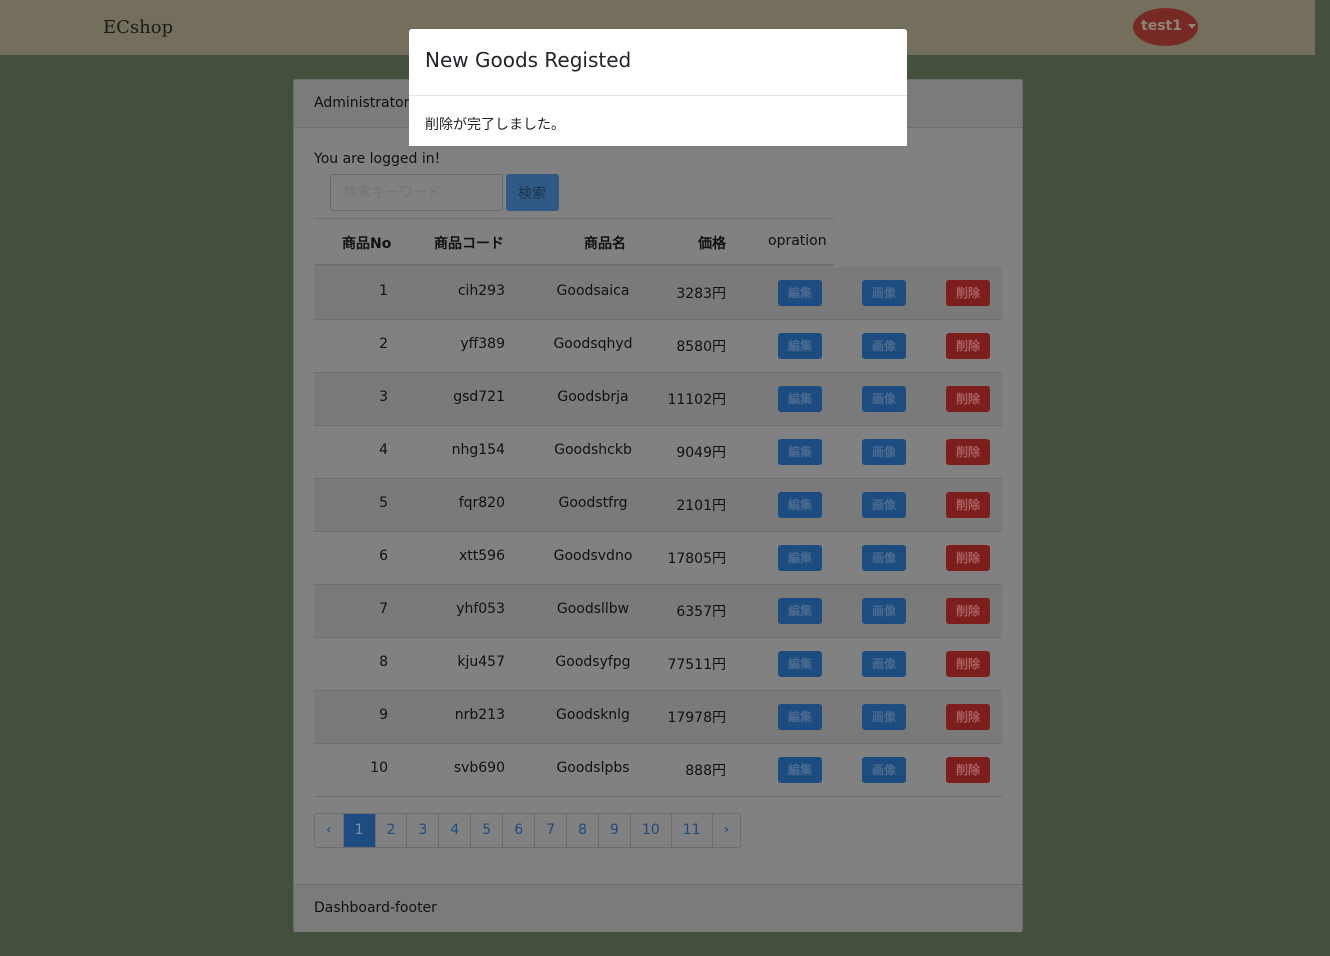 This screenshot has height=956, width=1330. Describe the element at coordinates (701, 506) in the screenshot. I see `cell-price: 2101円` at that location.